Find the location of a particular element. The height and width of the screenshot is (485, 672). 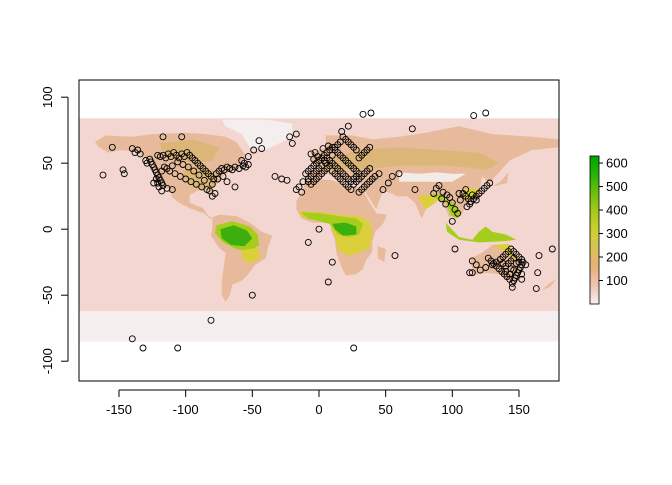

indonesia is located at coordinates (481, 232).